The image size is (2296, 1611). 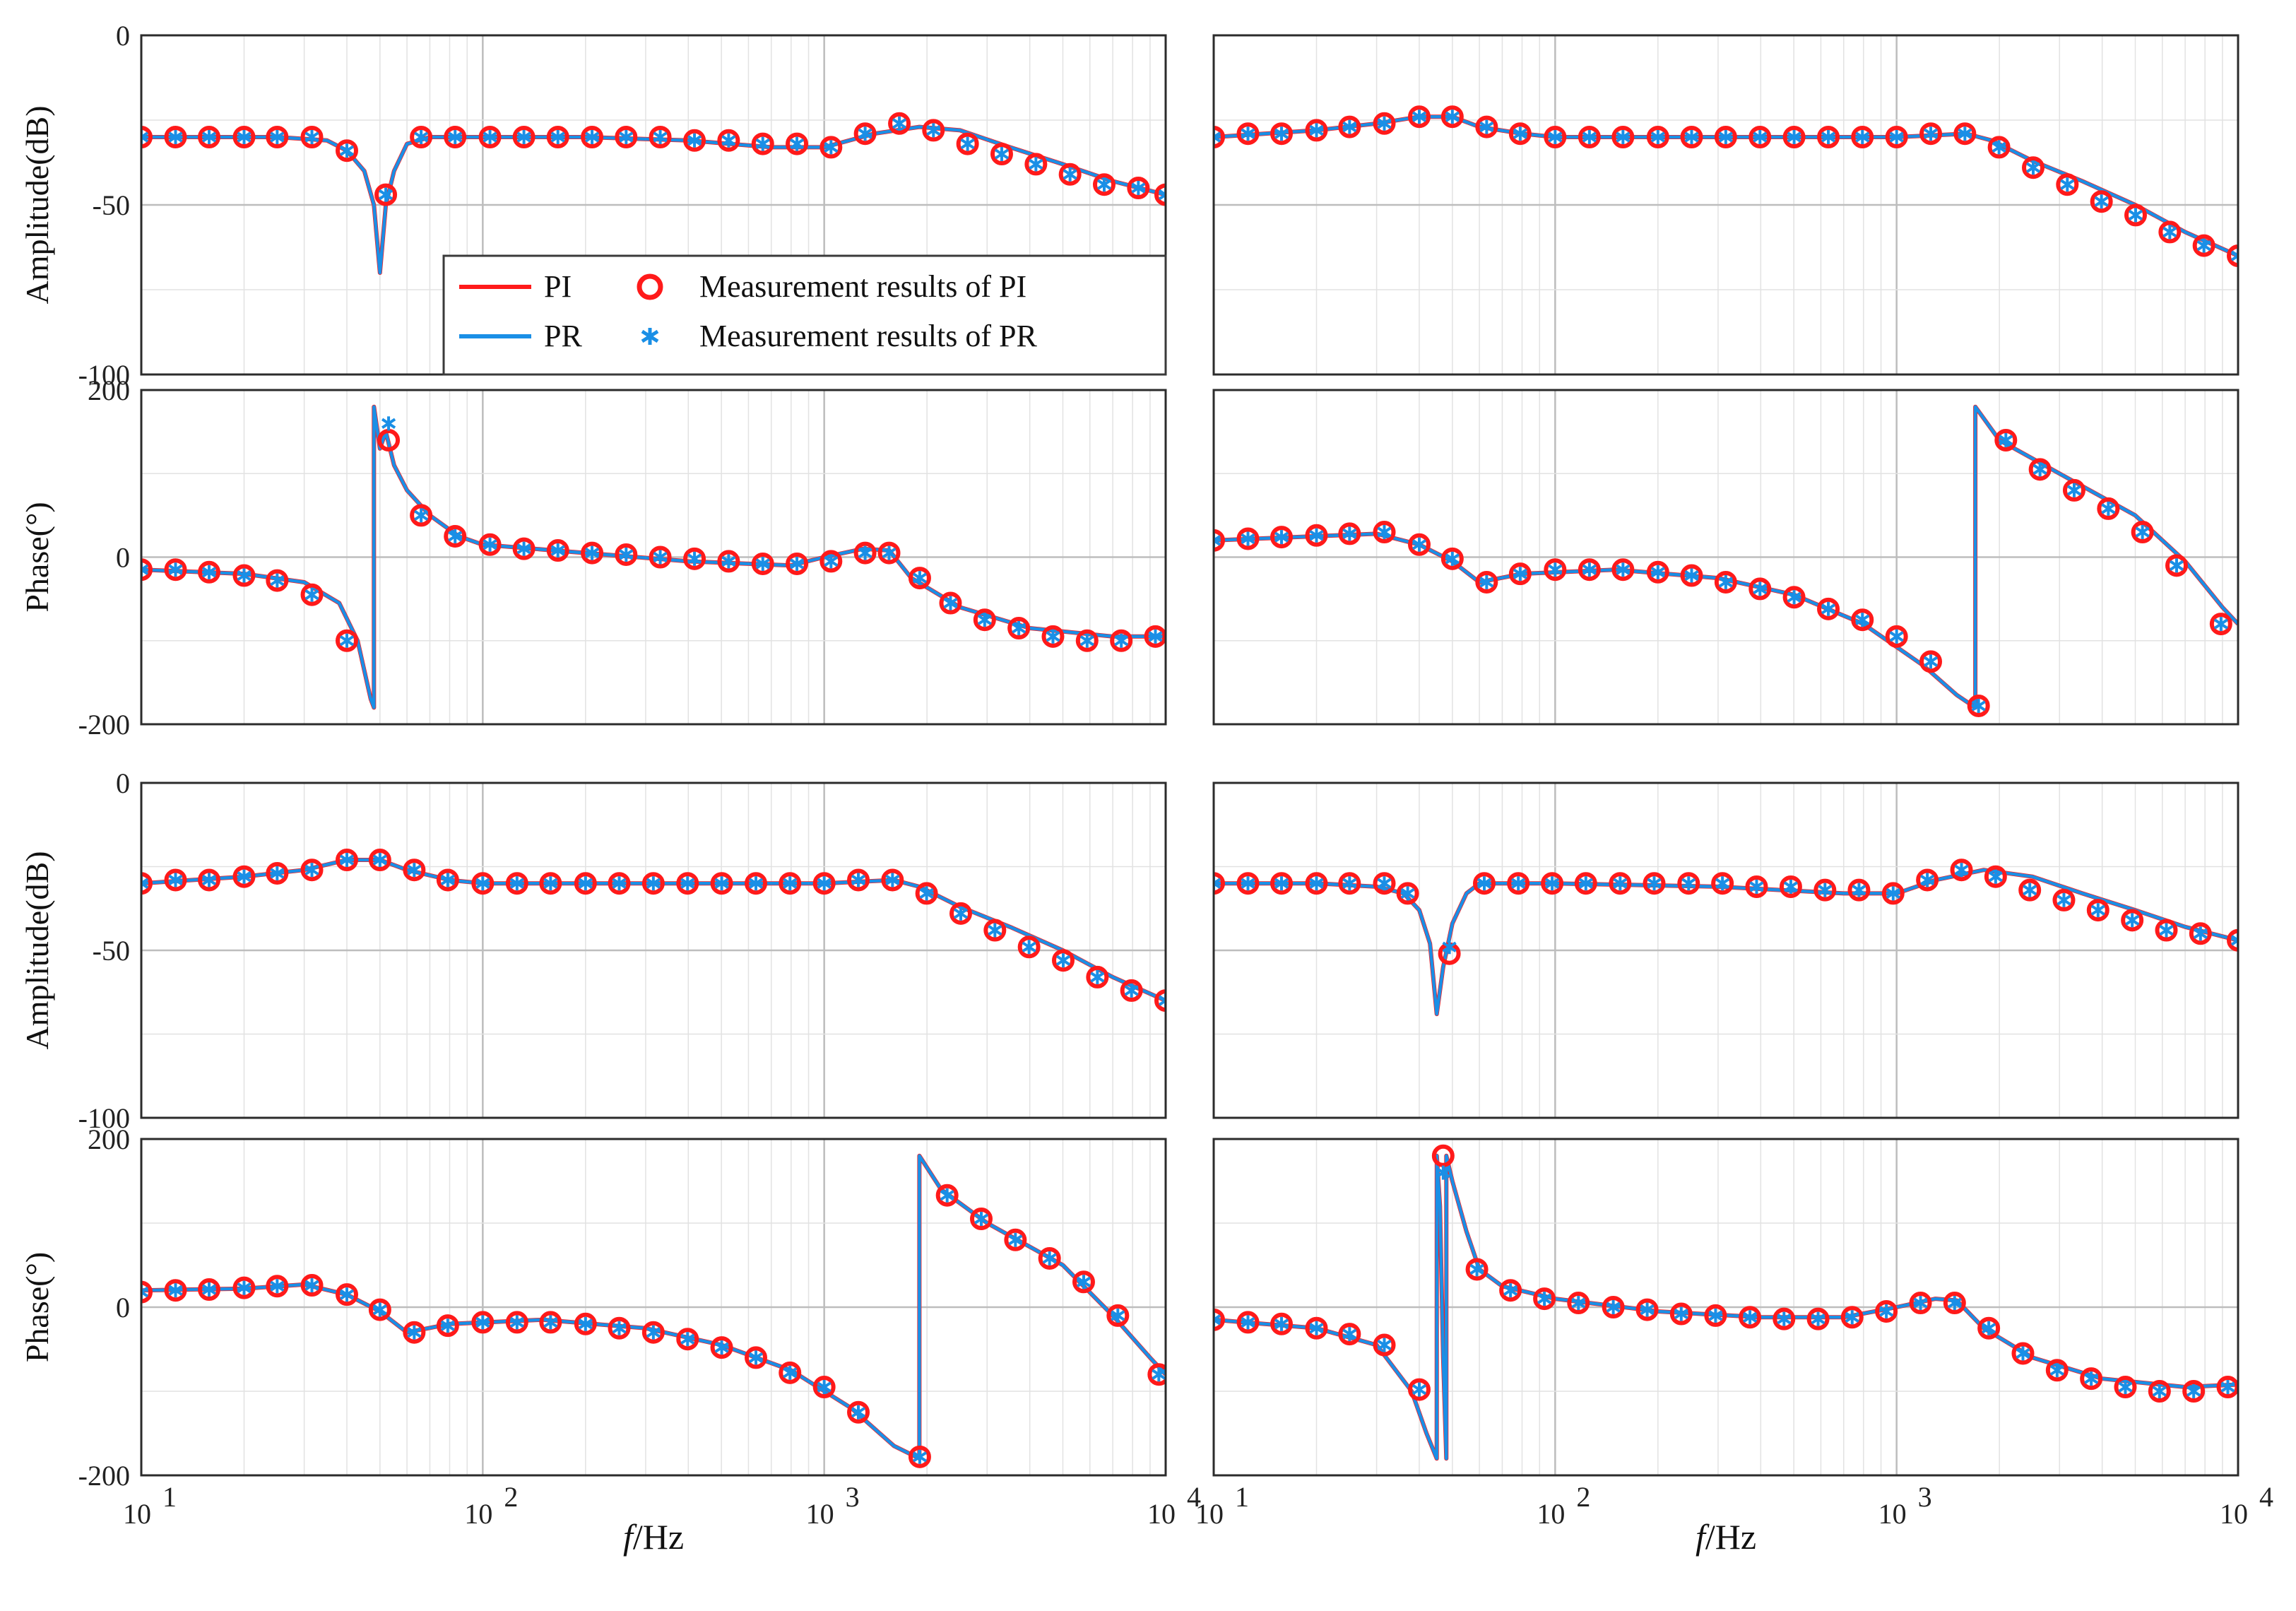 I want to click on phase-panel-phase-4: 10 1 10 2 10 3 10 4 f/Hz, so click(x=1734, y=1348).